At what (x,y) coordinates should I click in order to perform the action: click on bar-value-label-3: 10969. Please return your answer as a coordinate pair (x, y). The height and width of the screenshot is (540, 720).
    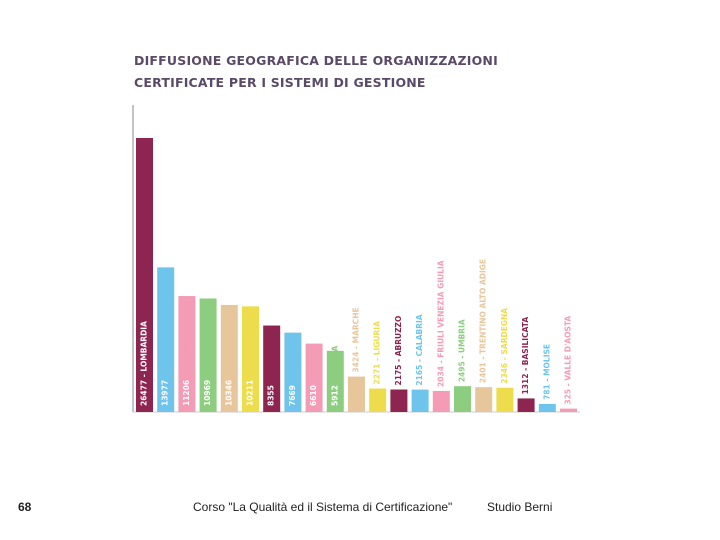
    Looking at the image, I should click on (207, 393).